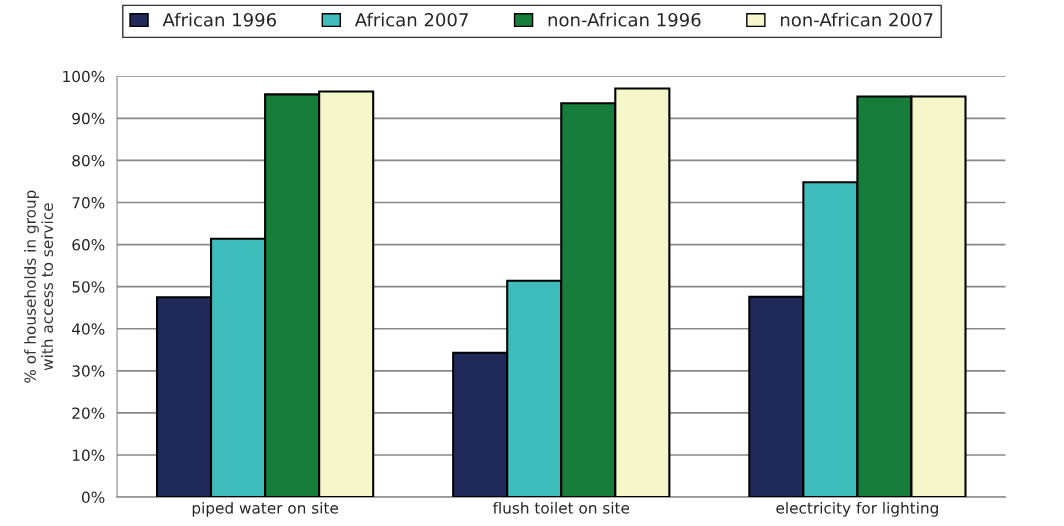  Describe the element at coordinates (39, 286) in the screenshot. I see `y-axis-title: % of households in group with access to service` at that location.